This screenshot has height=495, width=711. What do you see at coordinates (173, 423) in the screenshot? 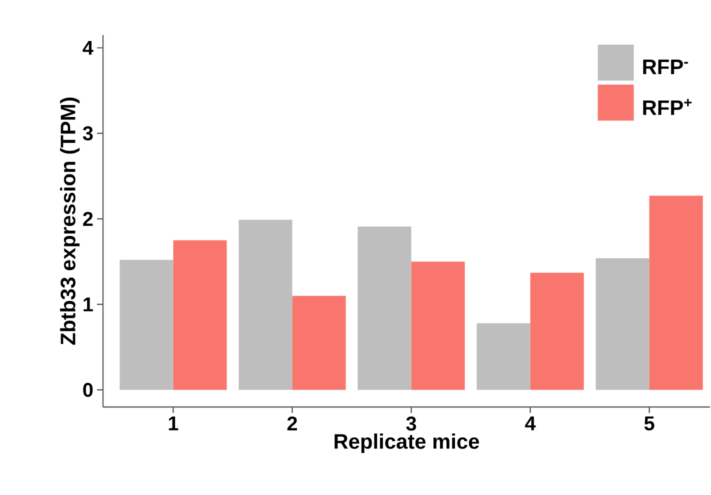
I see `x-tick-label: 1` at bounding box center [173, 423].